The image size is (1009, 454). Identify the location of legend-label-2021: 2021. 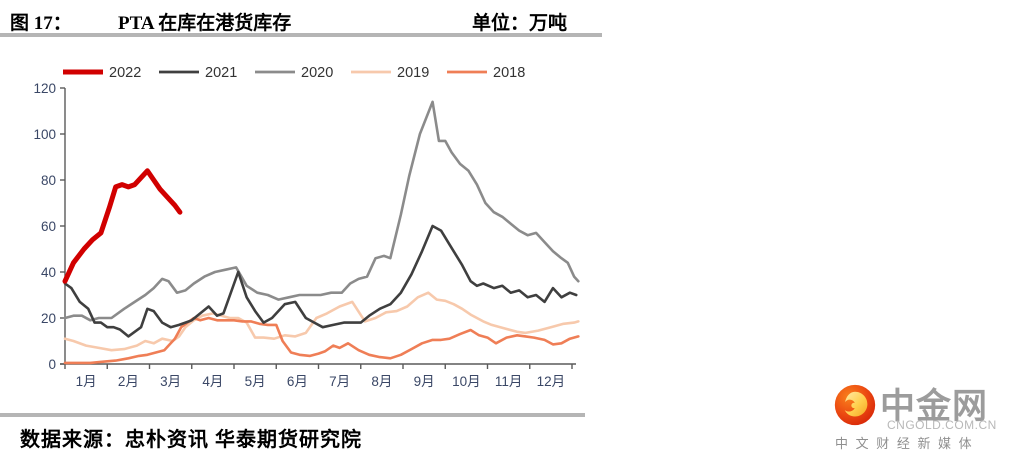
(221, 73).